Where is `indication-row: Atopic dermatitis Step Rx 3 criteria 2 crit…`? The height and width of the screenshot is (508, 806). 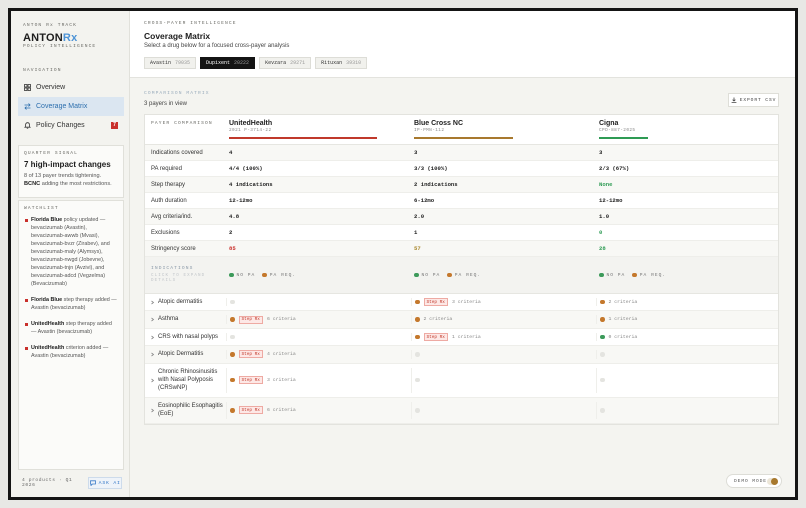
indication-row: Atopic dermatitis Step Rx 3 criteria 2 crit… is located at coordinates (462, 303).